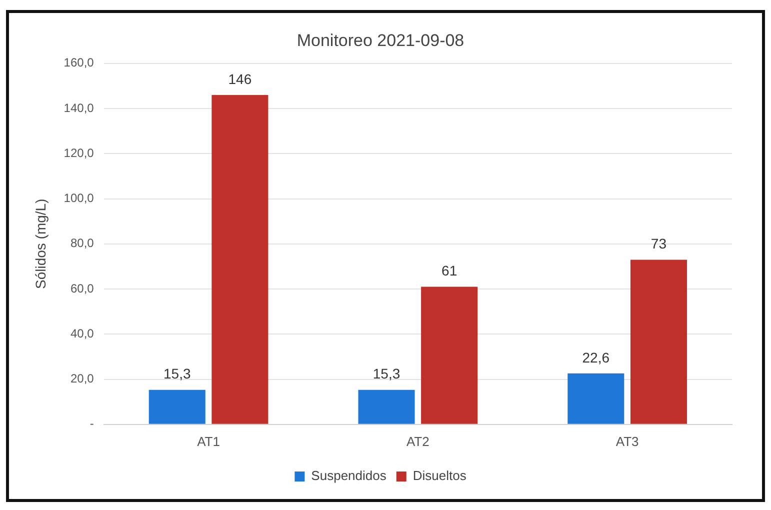  Describe the element at coordinates (240, 78) in the screenshot. I see `data-label: 146` at that location.